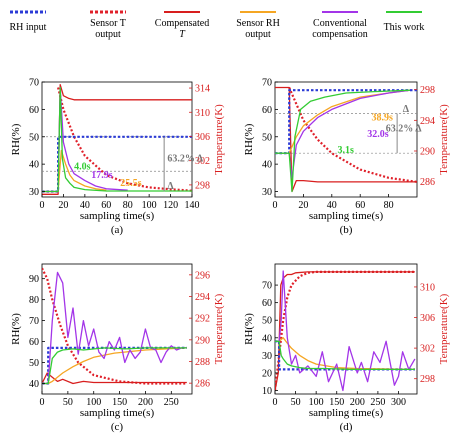 The height and width of the screenshot is (434, 474). I want to click on y-tick-label: 80, so click(34, 300).